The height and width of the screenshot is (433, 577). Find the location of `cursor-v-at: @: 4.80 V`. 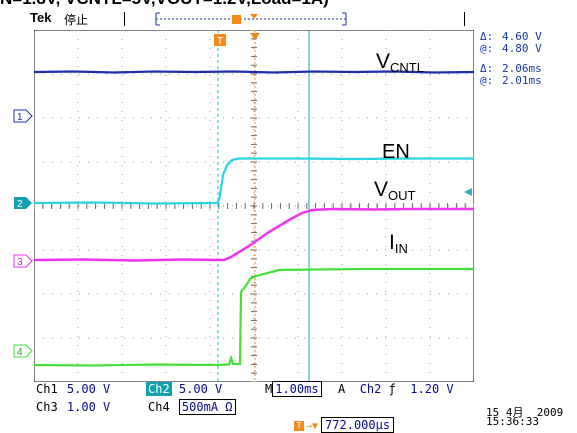

cursor-v-at: @: 4.80 V is located at coordinates (511, 48).